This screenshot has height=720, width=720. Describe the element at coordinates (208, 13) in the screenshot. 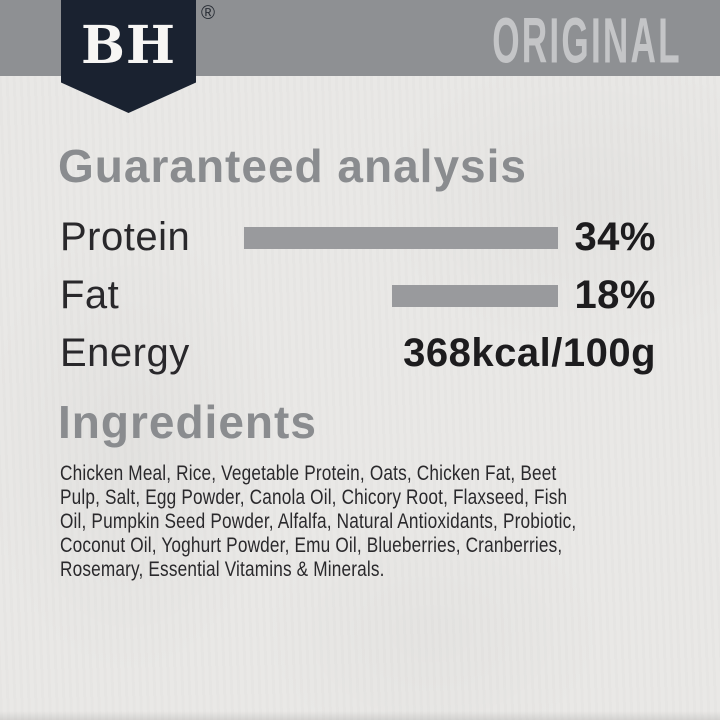

I see `registered-trademark-icon: ®` at that location.